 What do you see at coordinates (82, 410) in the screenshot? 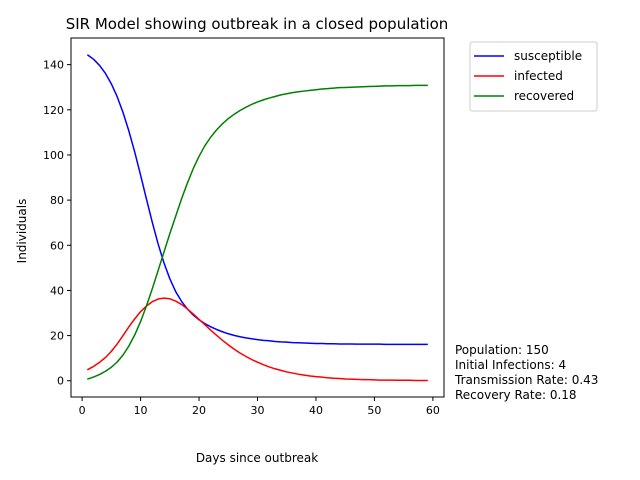
I see `x-tick-label: 0` at bounding box center [82, 410].